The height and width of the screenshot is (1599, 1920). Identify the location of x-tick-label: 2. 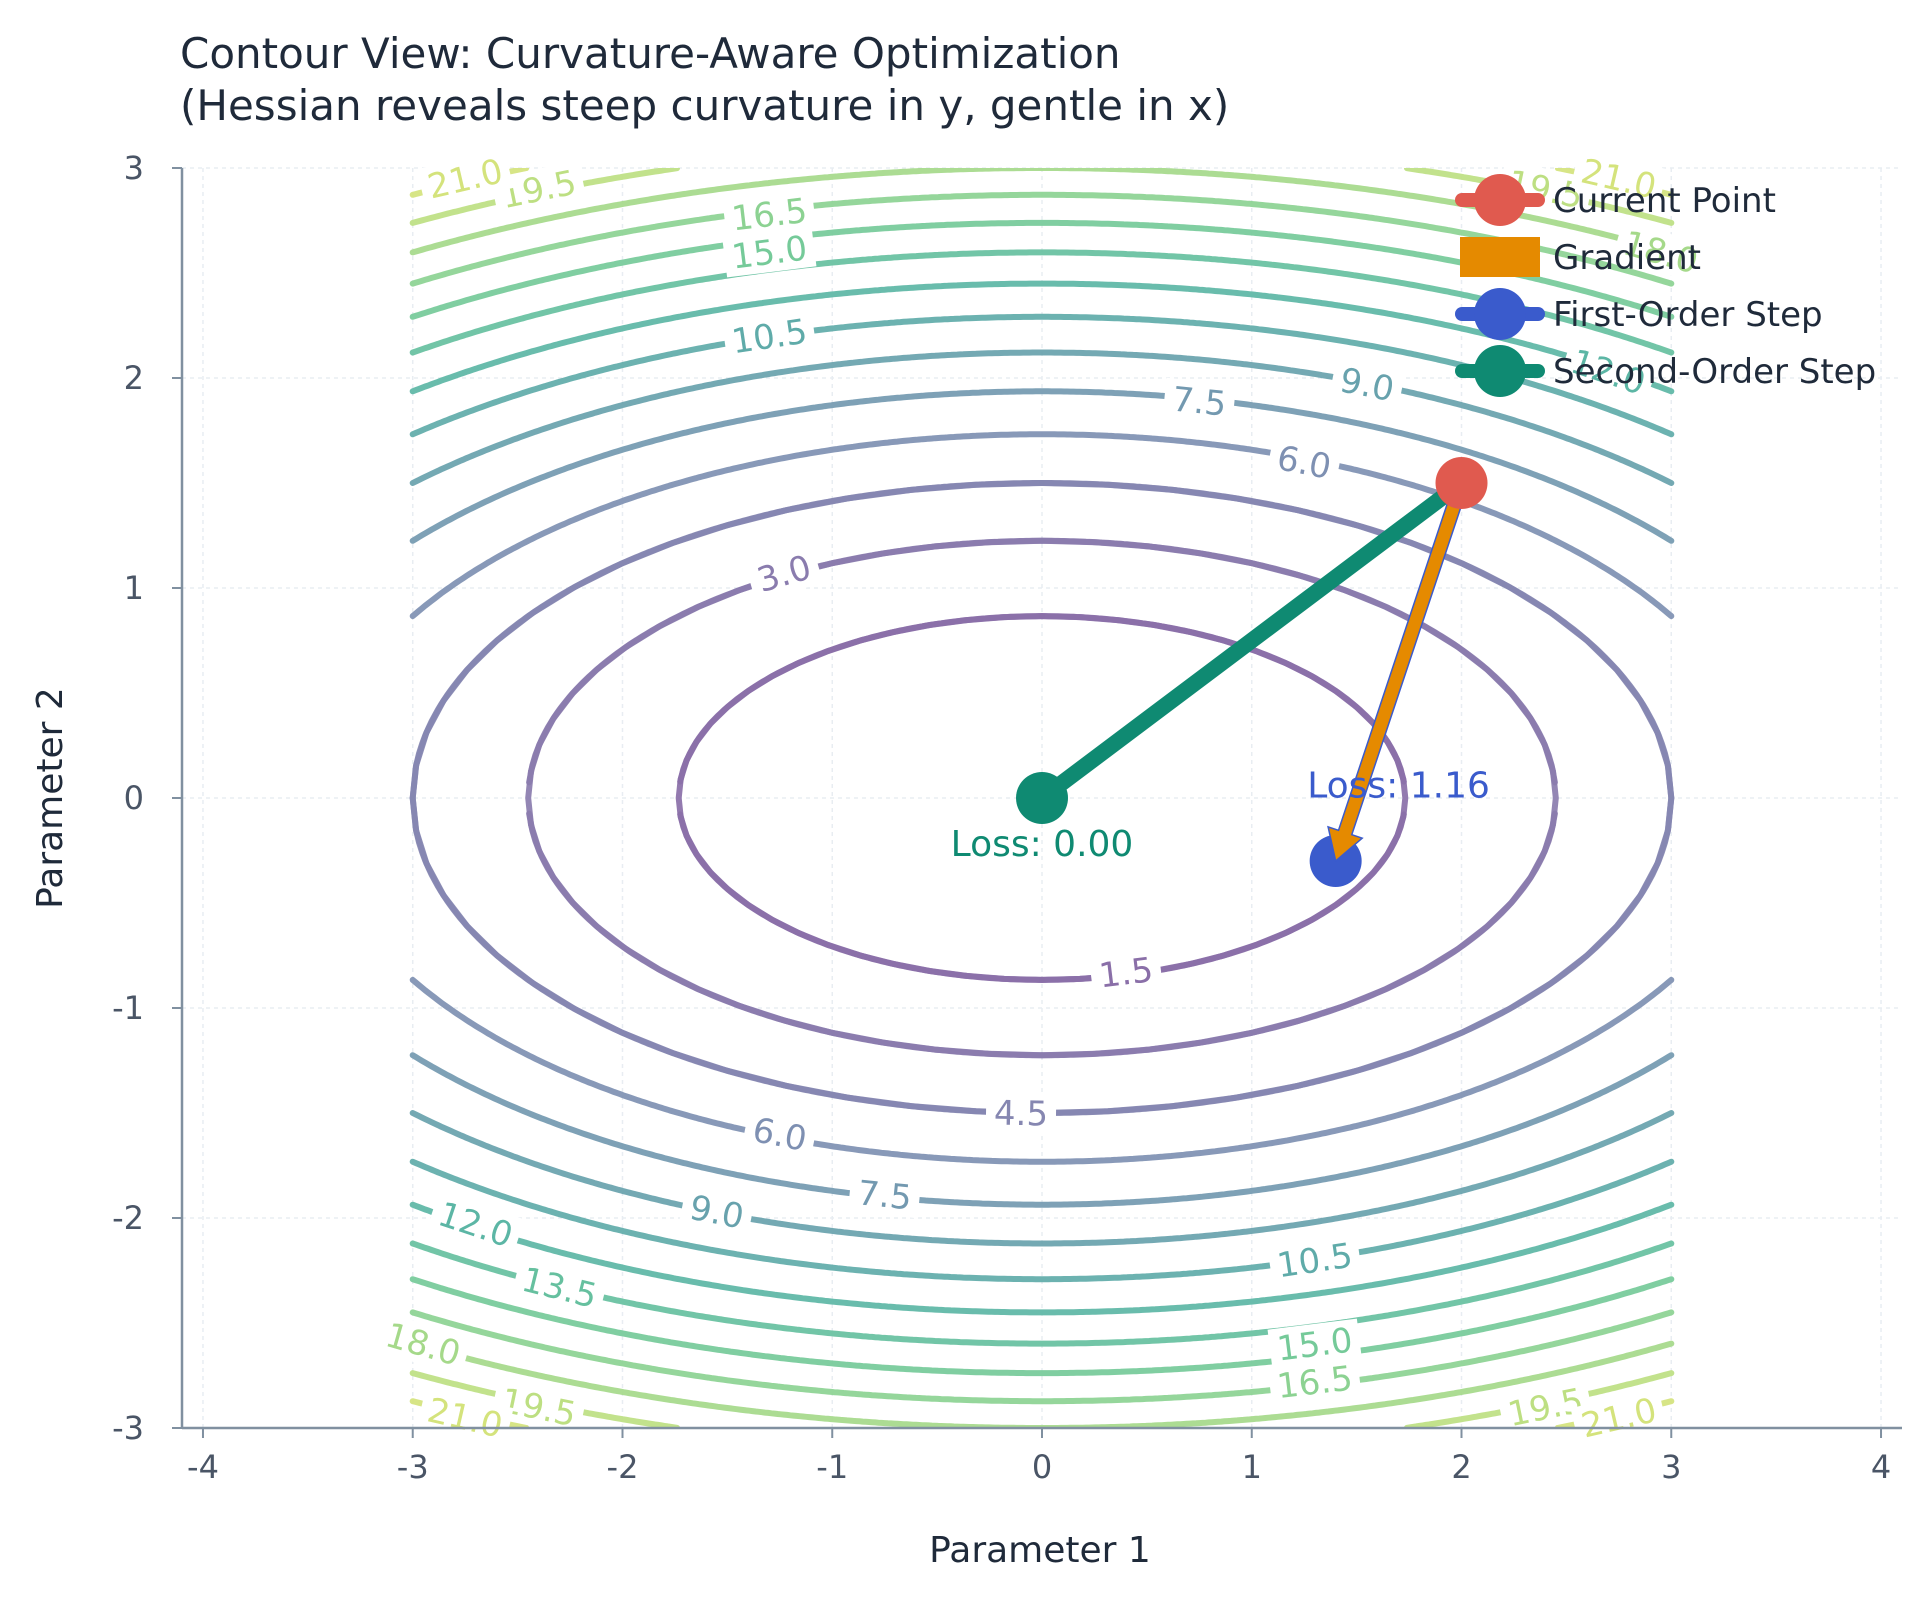
(1461, 1467).